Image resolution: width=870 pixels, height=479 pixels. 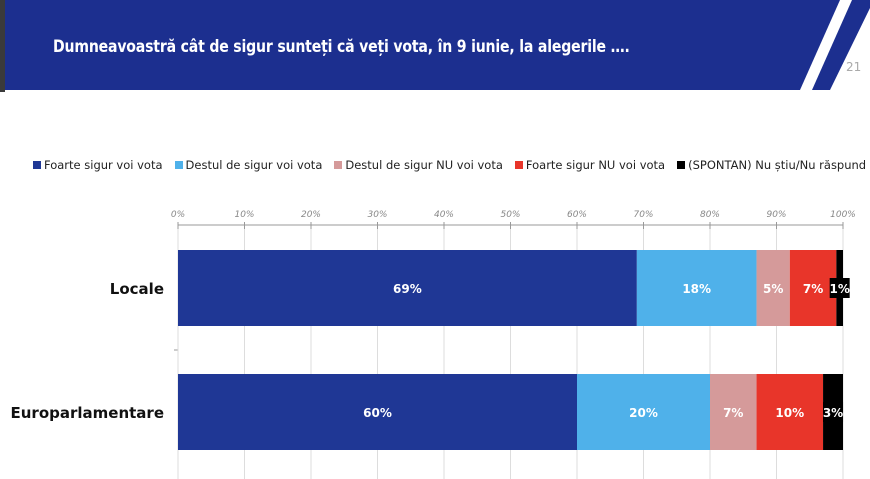 I want to click on data-label: 60%, so click(x=377, y=413).